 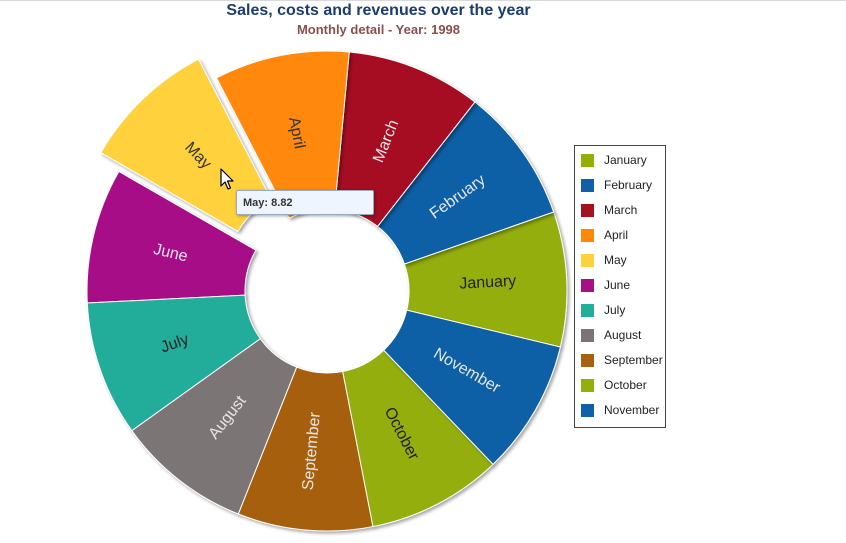 I want to click on legend-item-may: May, so click(x=604, y=260).